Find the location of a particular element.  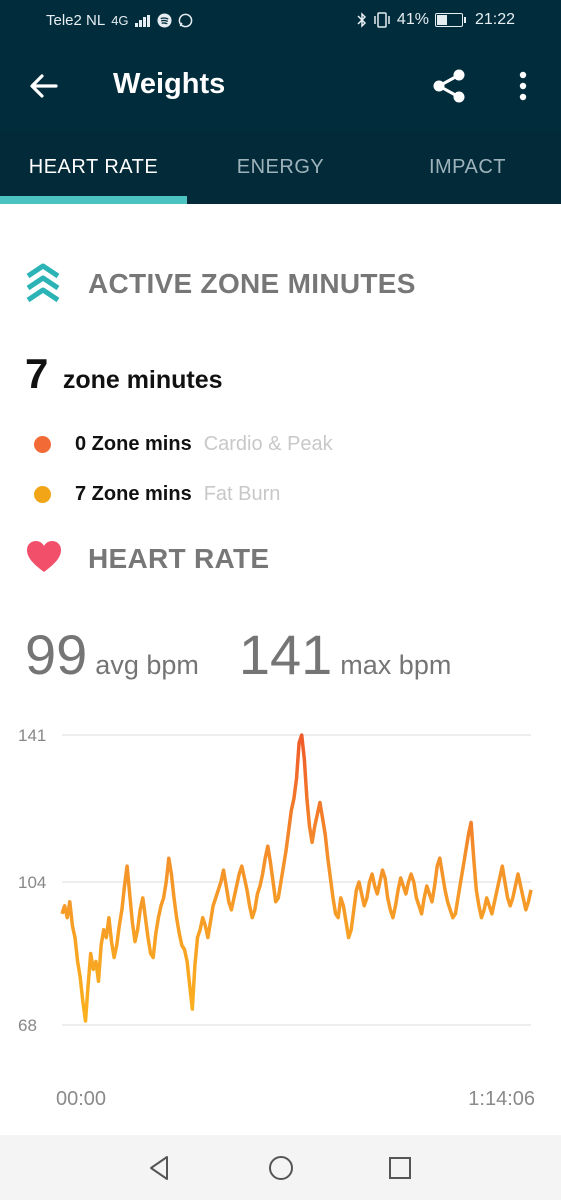

vibrate-icon is located at coordinates (382, 20).